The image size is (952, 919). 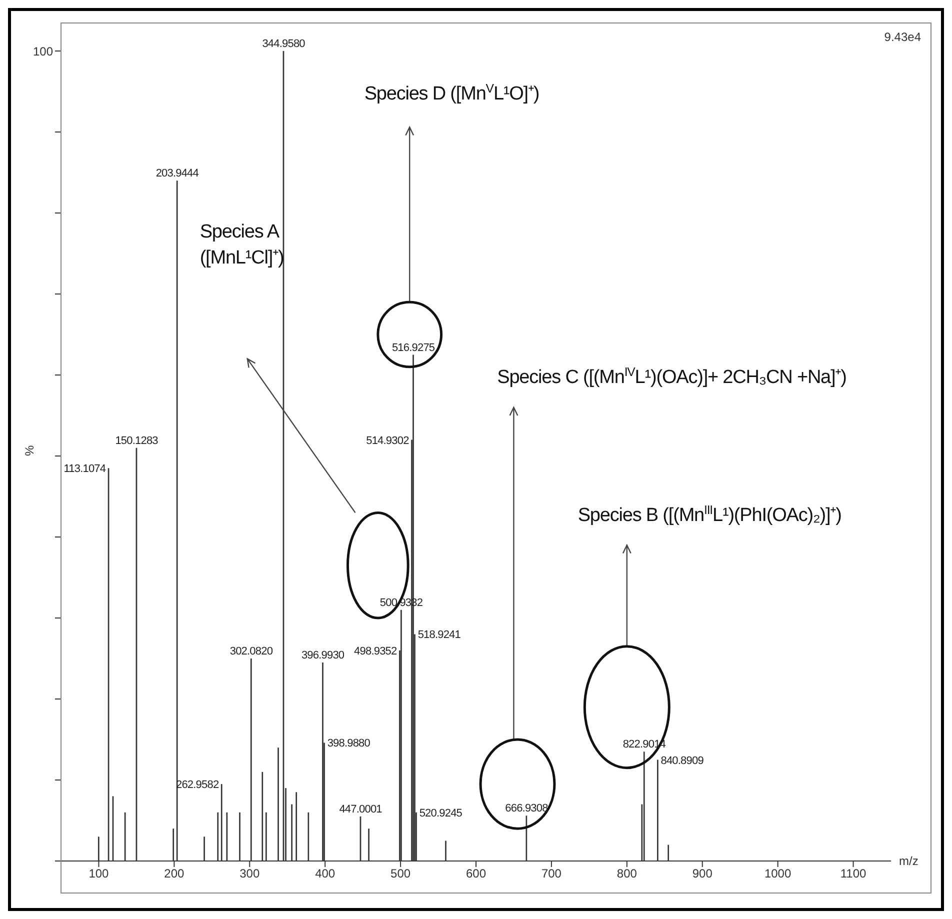 What do you see at coordinates (136, 440) in the screenshot?
I see `annotation: 150.1283` at bounding box center [136, 440].